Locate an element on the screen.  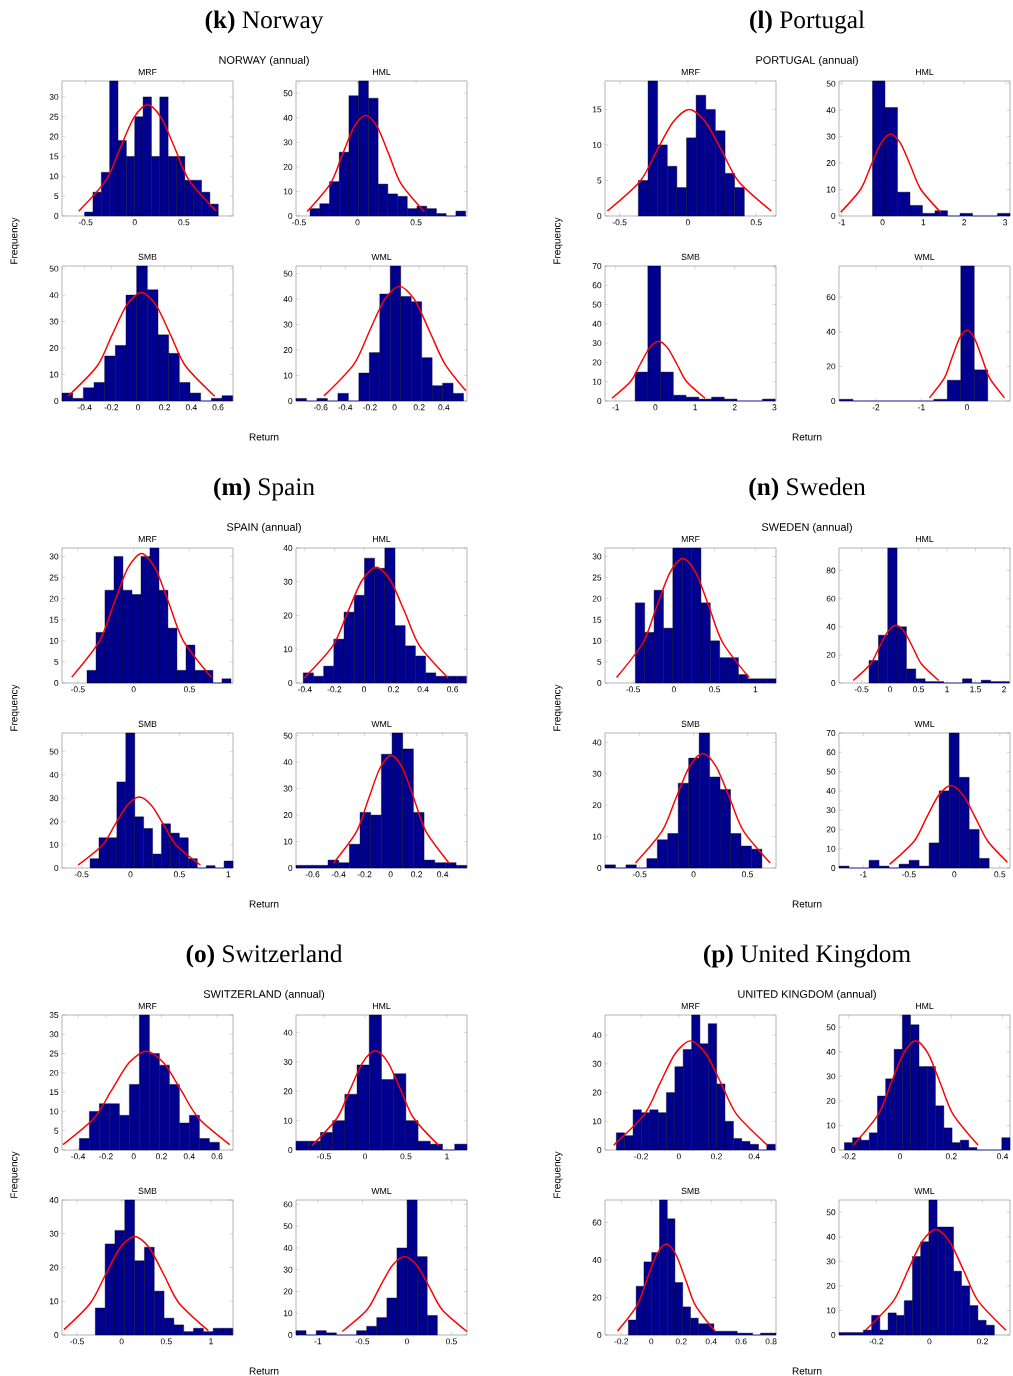
text: SWEDEN (annual) is located at coordinates (806, 528).